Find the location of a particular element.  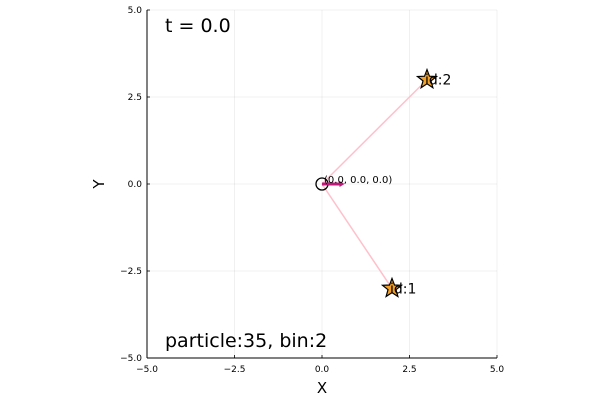

x-axis-label: X is located at coordinates (322, 388).